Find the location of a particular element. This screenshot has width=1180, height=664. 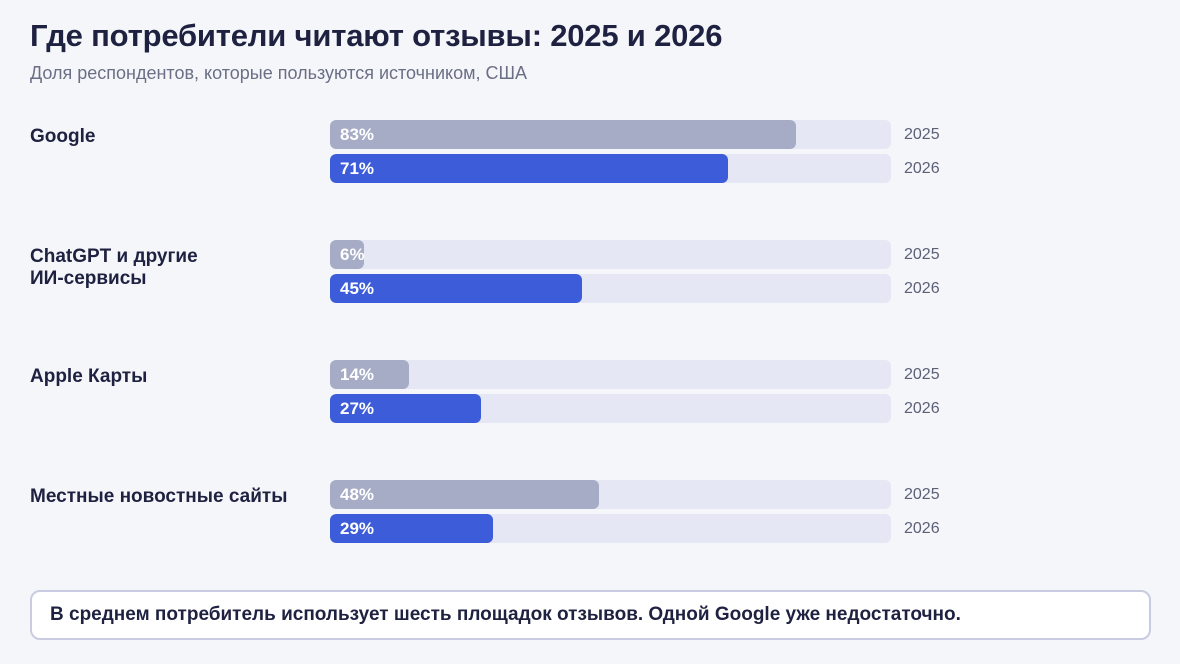

bar-track: 29% is located at coordinates (610, 528).